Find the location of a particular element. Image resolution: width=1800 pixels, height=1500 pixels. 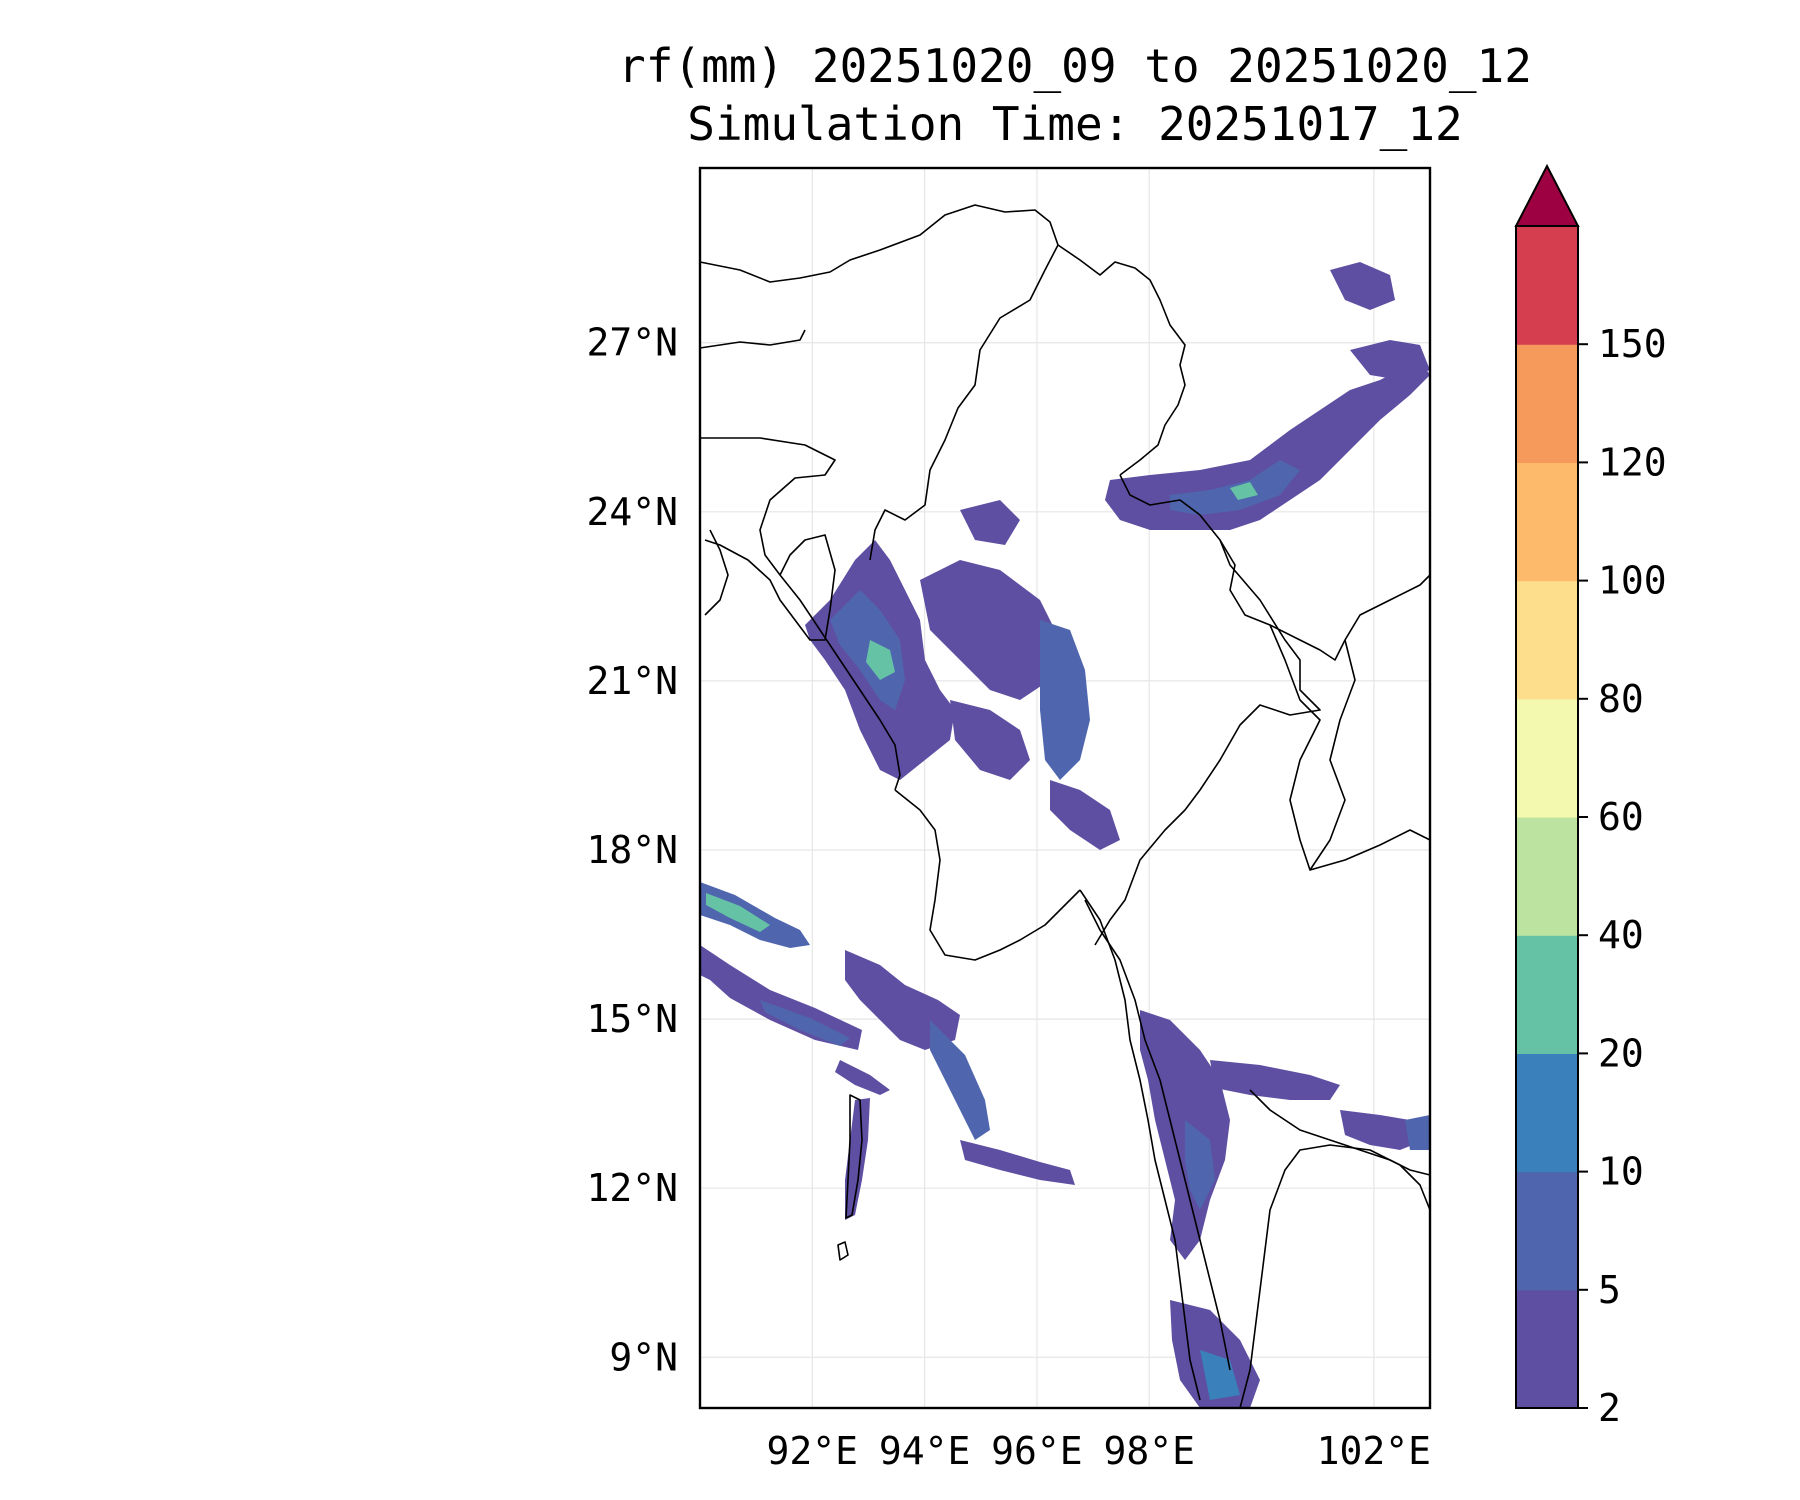

latitude-labels: 27°N 24°N 21°N 18°N 15°N 12°N 9°N is located at coordinates (632, 850).